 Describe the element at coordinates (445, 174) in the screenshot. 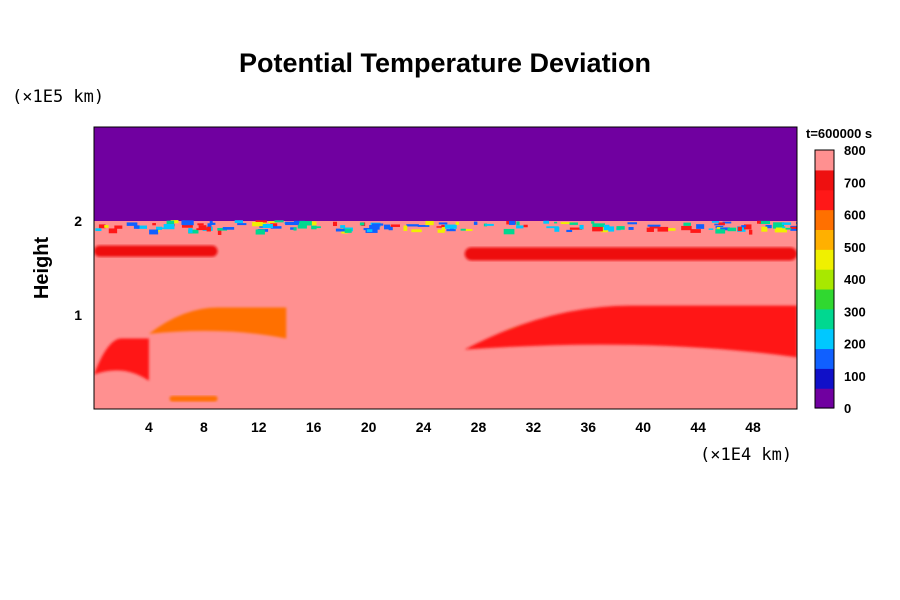

I see `region-upper-layer` at that location.